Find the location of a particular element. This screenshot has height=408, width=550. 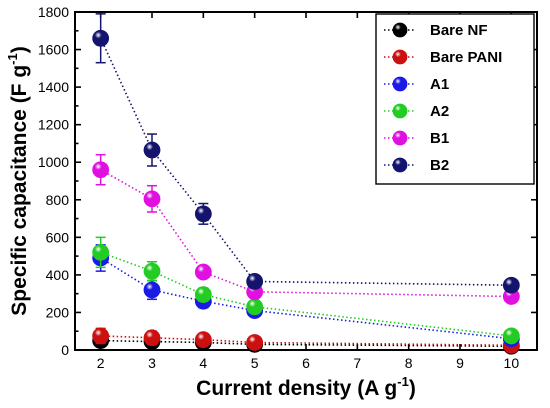

y-tick-label: 1200 is located at coordinates (53, 125).